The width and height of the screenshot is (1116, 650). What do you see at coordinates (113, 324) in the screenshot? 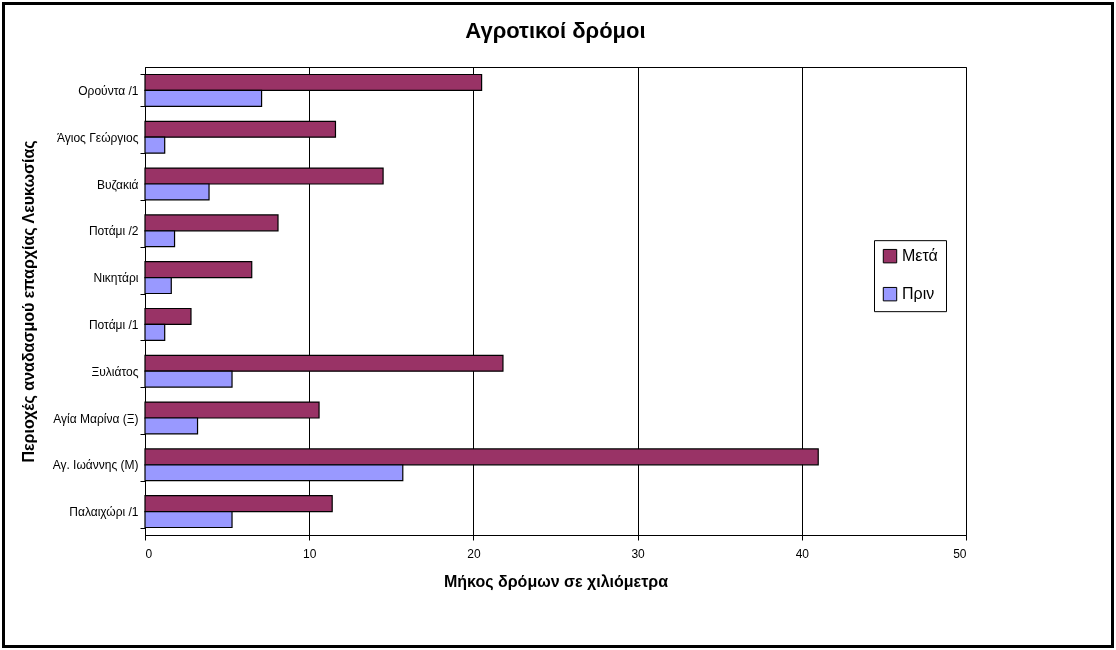
I see `y-tick-label: Ποτάμι /1` at bounding box center [113, 324].